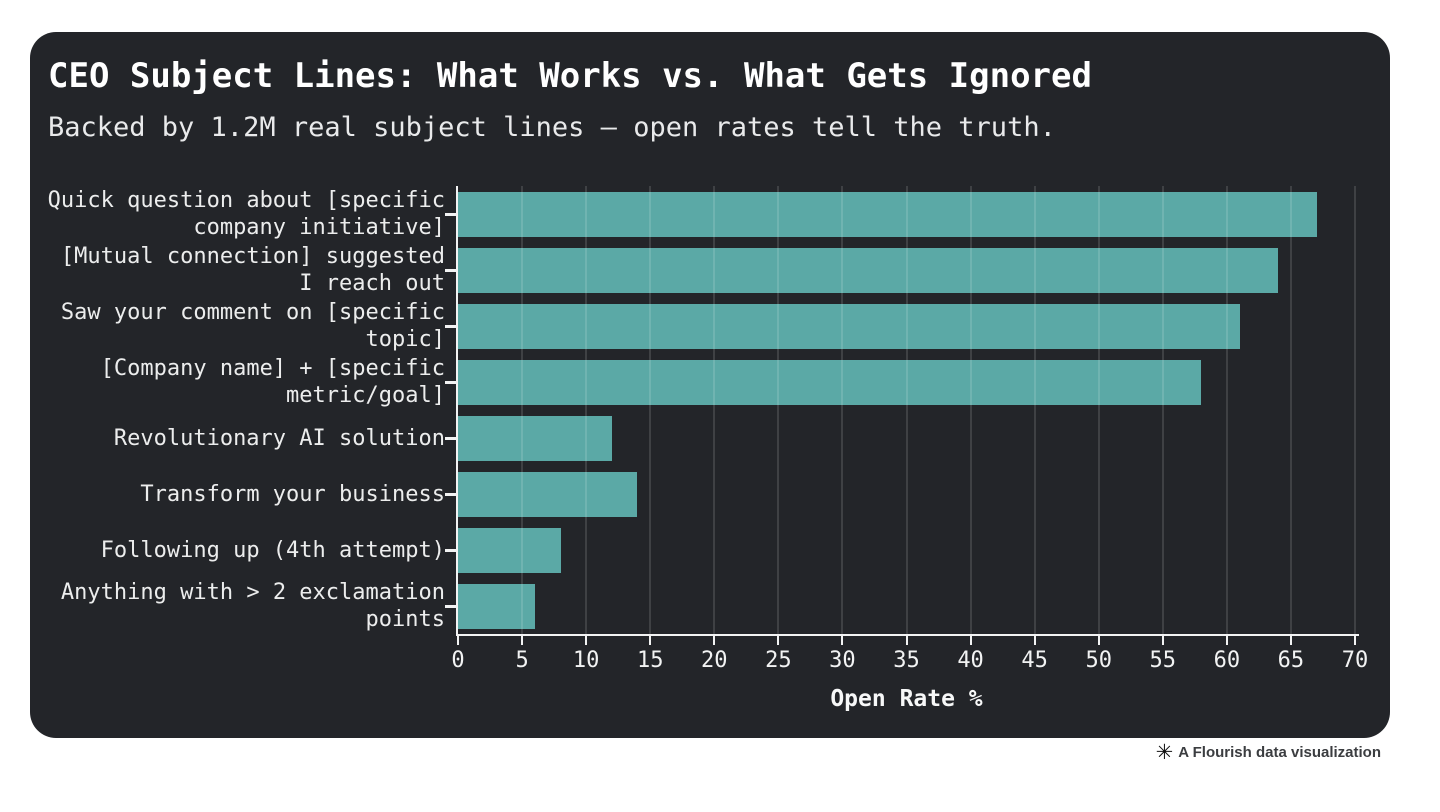 Image resolution: width=1440 pixels, height=812 pixels. Describe the element at coordinates (970, 660) in the screenshot. I see `x-axis-tick-label: 40` at that location.